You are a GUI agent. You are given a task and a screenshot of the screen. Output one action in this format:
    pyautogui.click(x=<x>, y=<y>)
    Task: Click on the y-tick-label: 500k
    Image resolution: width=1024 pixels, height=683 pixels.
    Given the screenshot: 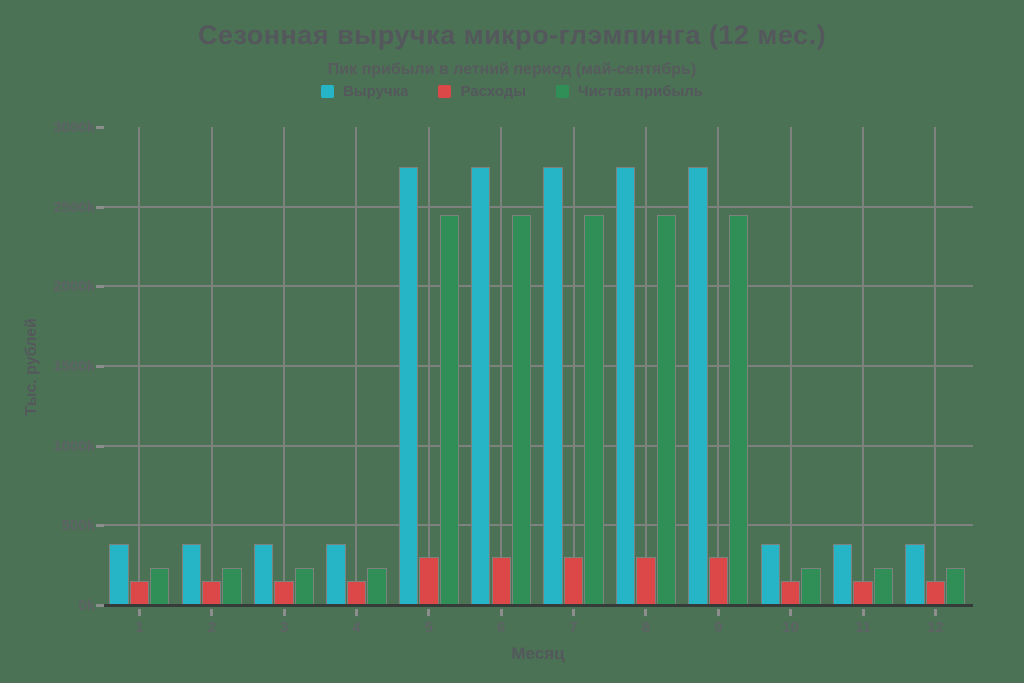 What is the action you would take?
    pyautogui.click(x=78, y=526)
    